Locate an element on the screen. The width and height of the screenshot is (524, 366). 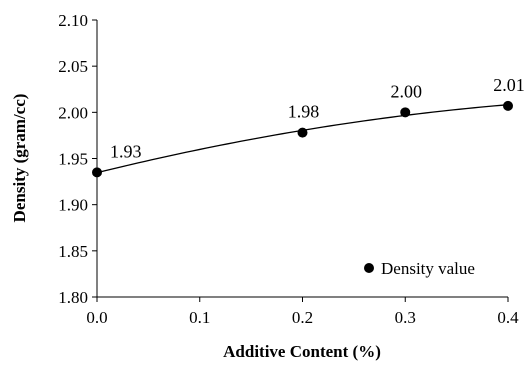
x-tick-label: 0.3 is located at coordinates (405, 317).